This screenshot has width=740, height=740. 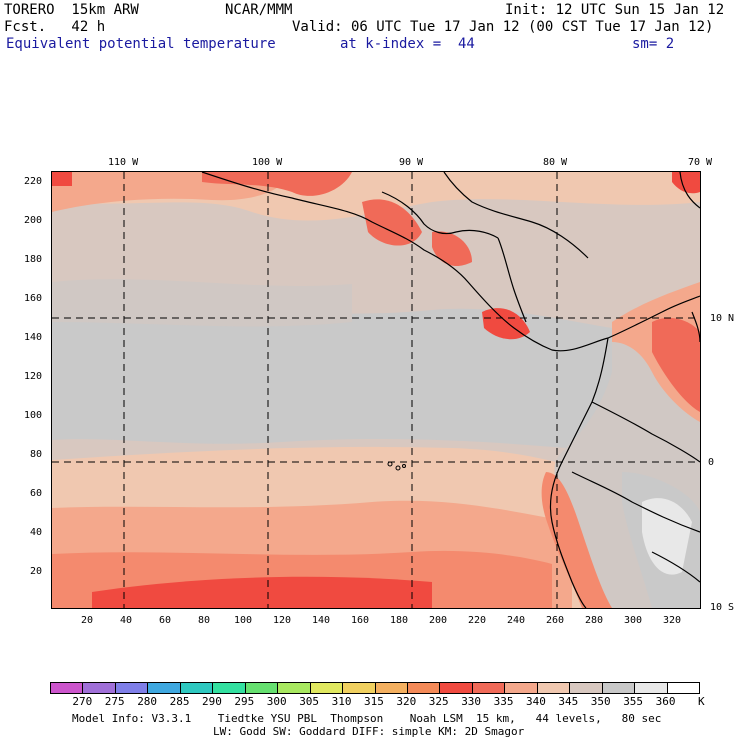 I want to click on lat-label-10n: 10 N, so click(x=722, y=318).